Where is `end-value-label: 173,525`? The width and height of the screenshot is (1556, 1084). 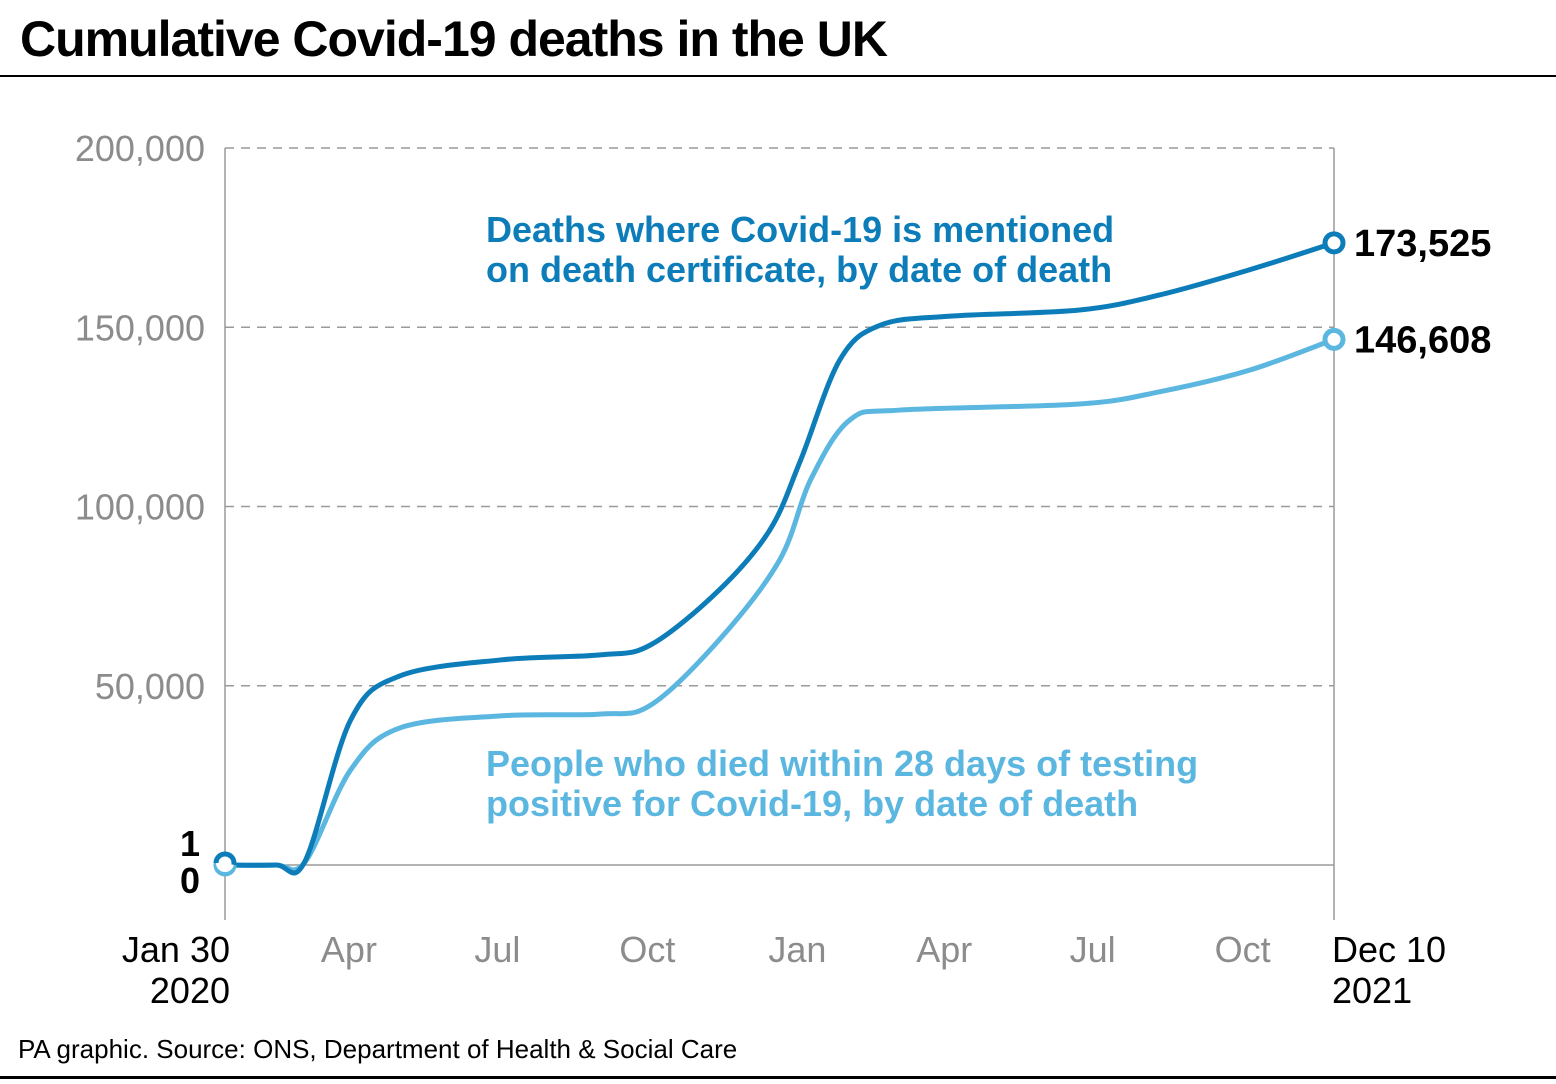
end-value-label: 173,525 is located at coordinates (1422, 244).